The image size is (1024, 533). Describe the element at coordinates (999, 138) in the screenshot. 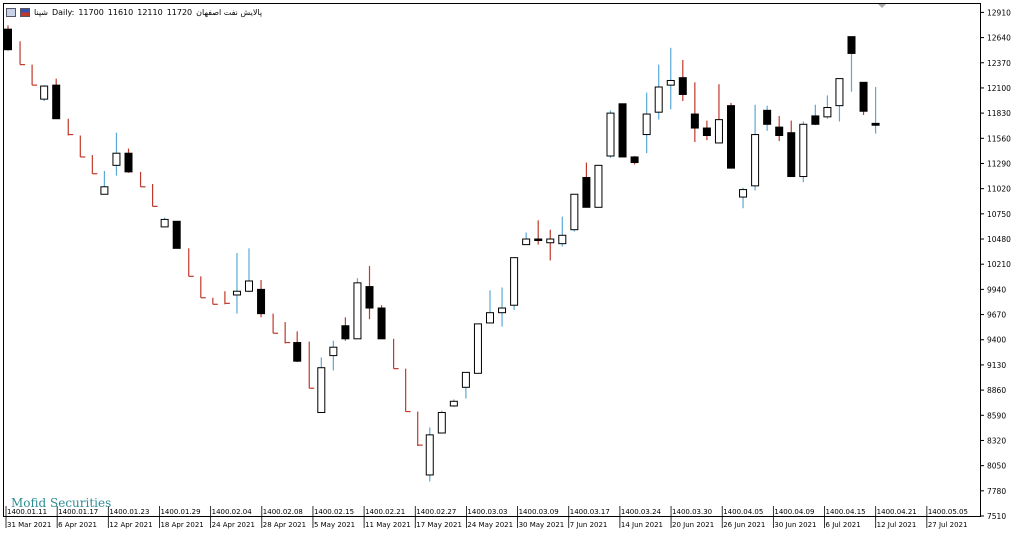

I see `y-tick-label: 11560` at that location.